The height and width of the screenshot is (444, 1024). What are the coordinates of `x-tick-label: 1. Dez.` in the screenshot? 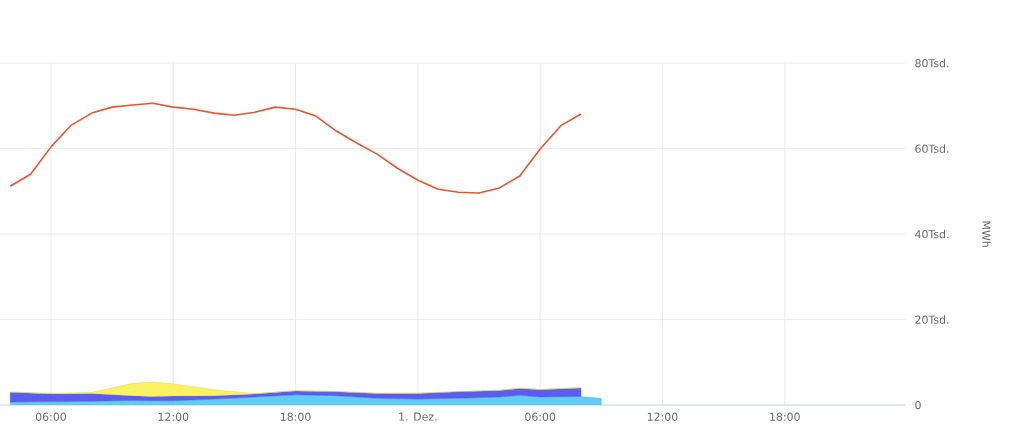 It's located at (418, 416).